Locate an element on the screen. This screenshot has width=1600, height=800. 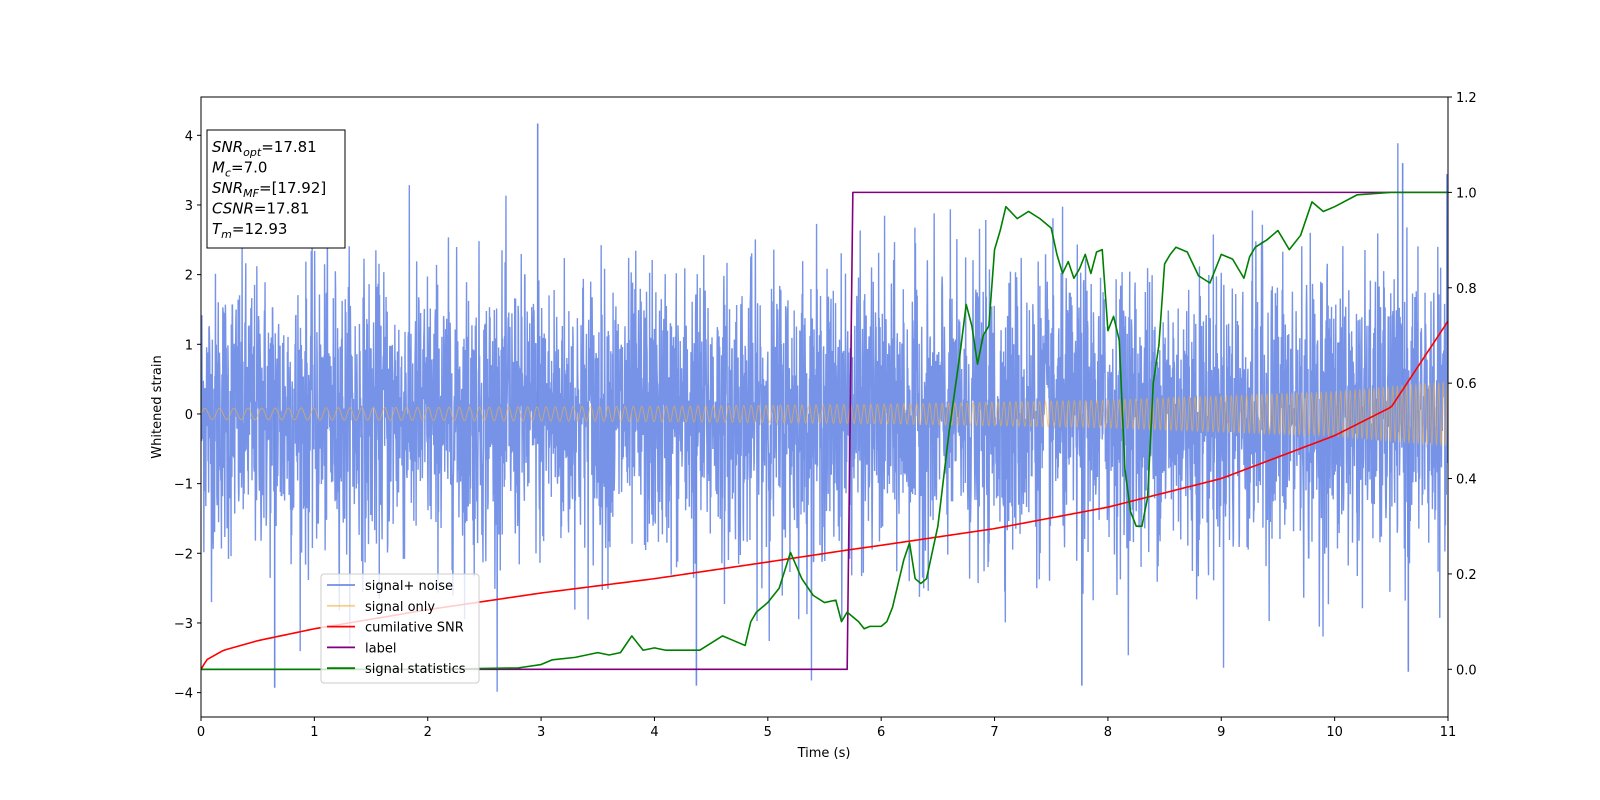
x-tick-label: 4 is located at coordinates (654, 732).